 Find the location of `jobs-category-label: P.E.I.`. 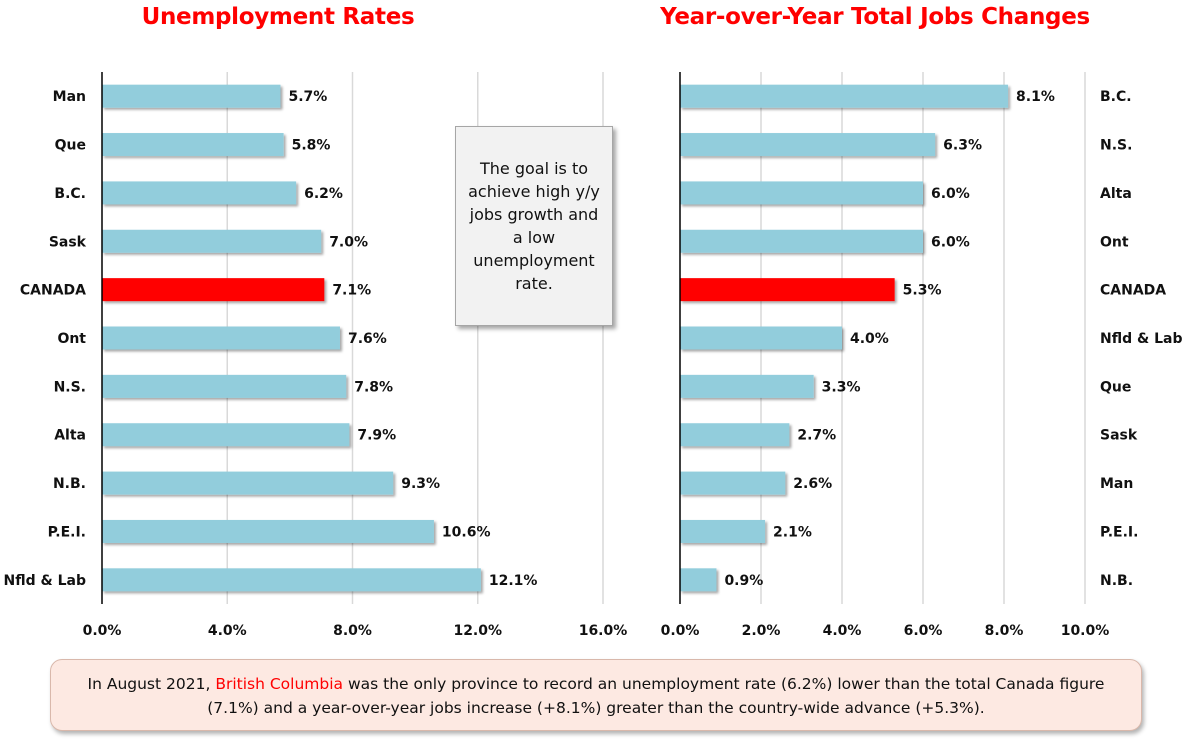

jobs-category-label: P.E.I. is located at coordinates (1119, 532).